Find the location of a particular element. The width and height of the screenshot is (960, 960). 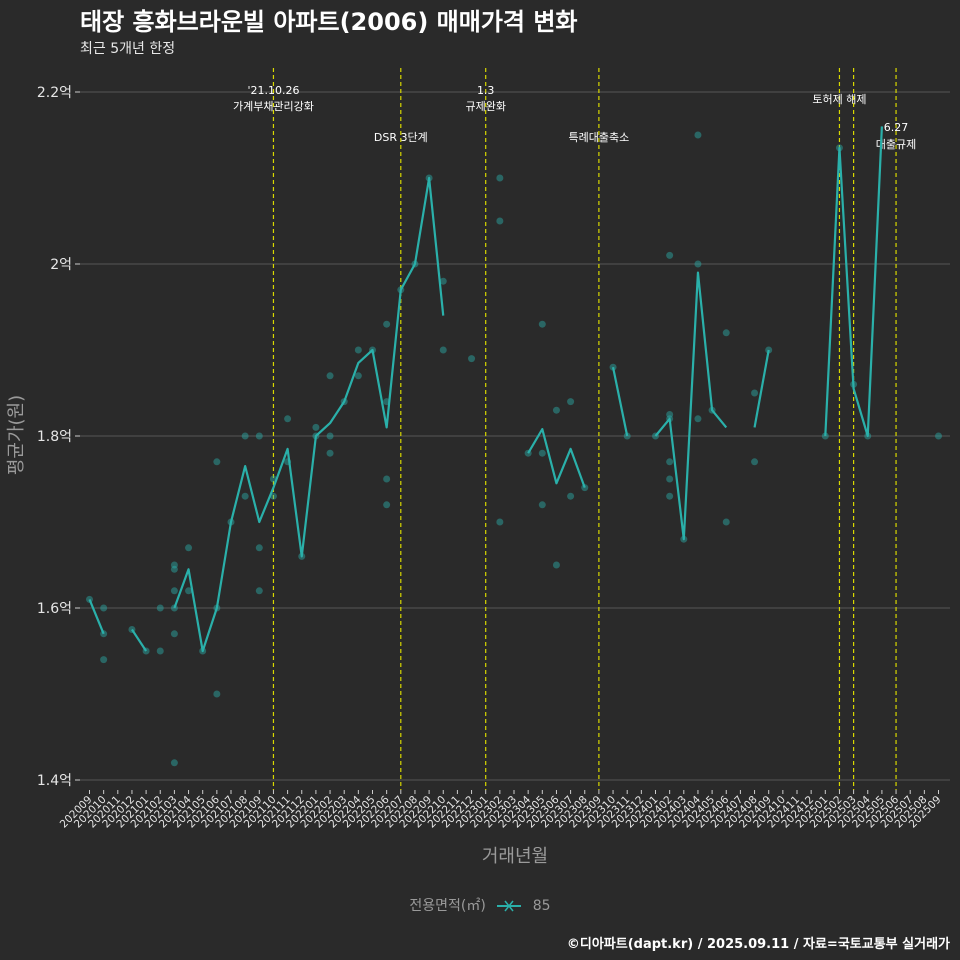

event-label: 가계부채관리강화 is located at coordinates (273, 106).